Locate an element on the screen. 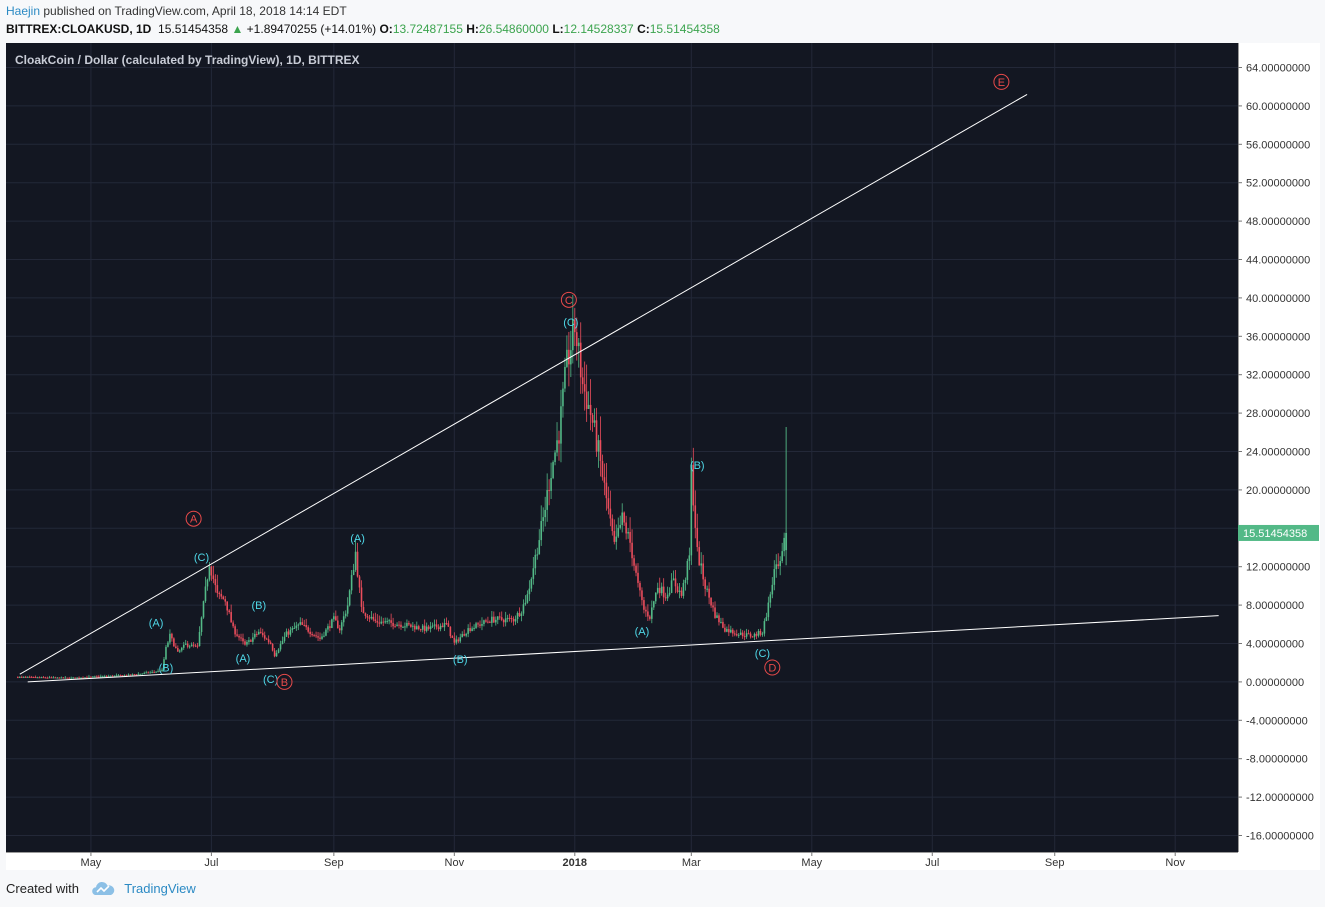 The image size is (1325, 907). wave-label: (B) is located at coordinates (258, 606).